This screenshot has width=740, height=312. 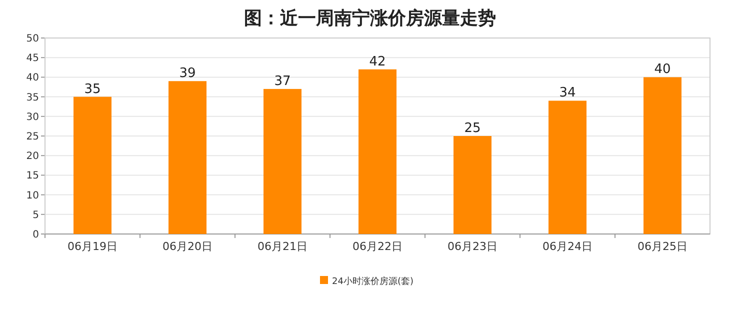 What do you see at coordinates (35, 235) in the screenshot?
I see `y-tick-label: 0` at bounding box center [35, 235].